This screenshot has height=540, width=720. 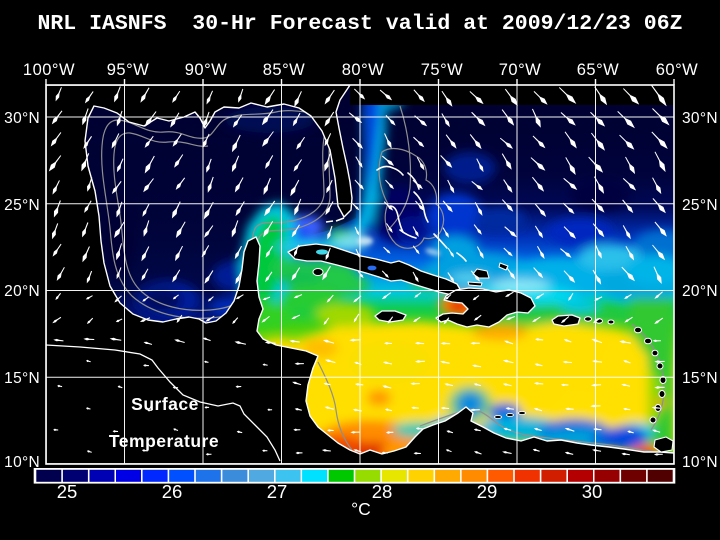 What do you see at coordinates (592, 491) in the screenshot?
I see `svg-text: 30` at bounding box center [592, 491].